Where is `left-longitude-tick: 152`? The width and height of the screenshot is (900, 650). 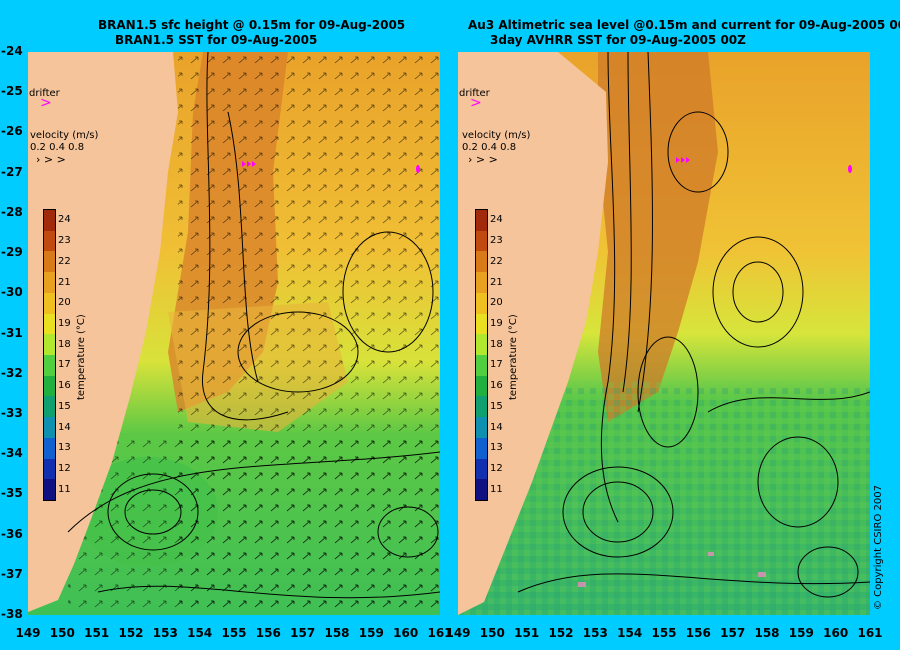
left-longitude-tick: 152 is located at coordinates (131, 633).